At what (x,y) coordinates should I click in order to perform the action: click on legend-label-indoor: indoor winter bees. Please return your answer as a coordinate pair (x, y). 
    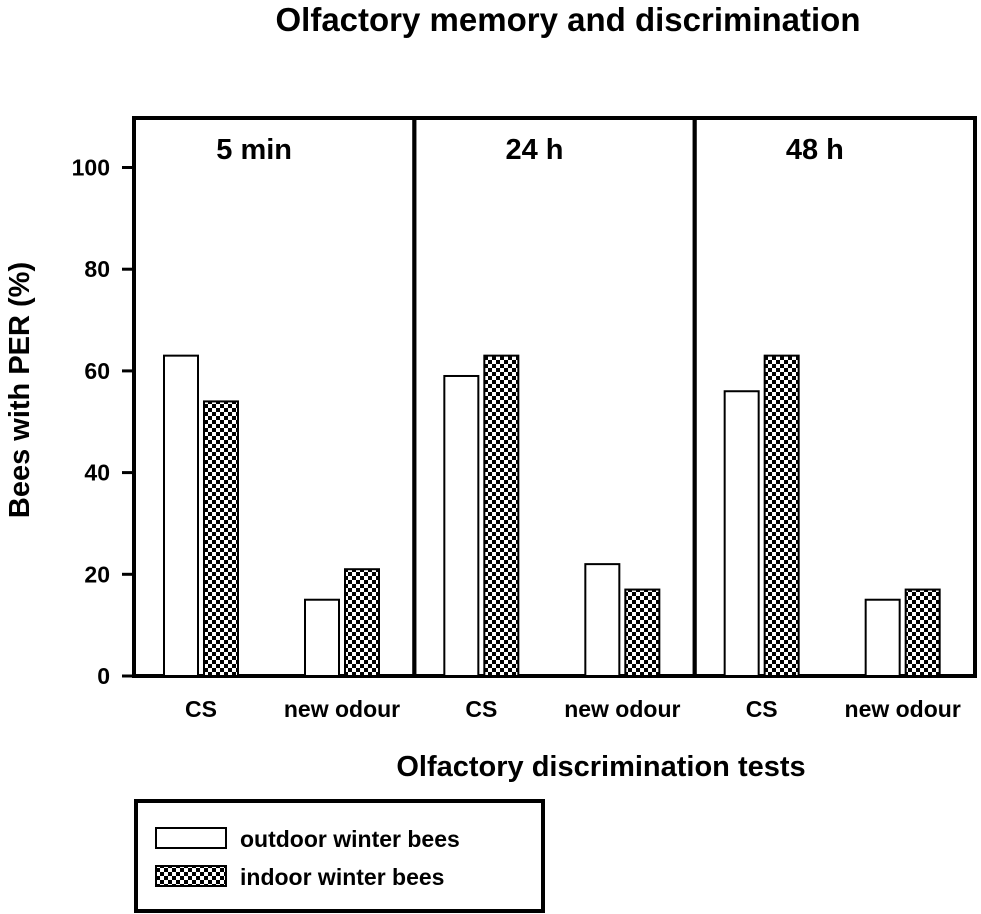
    Looking at the image, I should click on (342, 877).